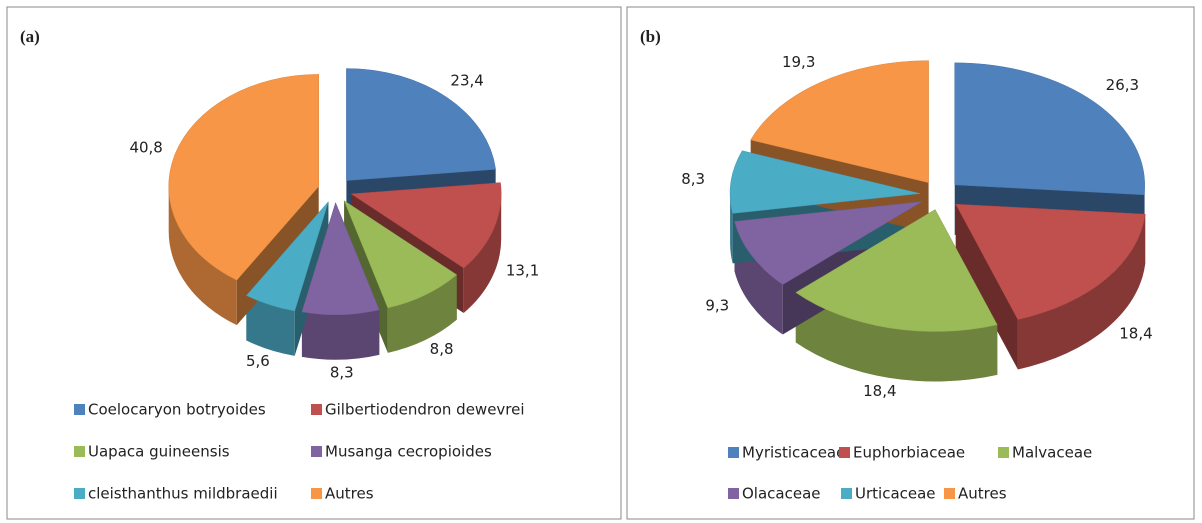  Describe the element at coordinates (183, 494) in the screenshot. I see `legend-label: cleisthanthus mildbraedii` at that location.